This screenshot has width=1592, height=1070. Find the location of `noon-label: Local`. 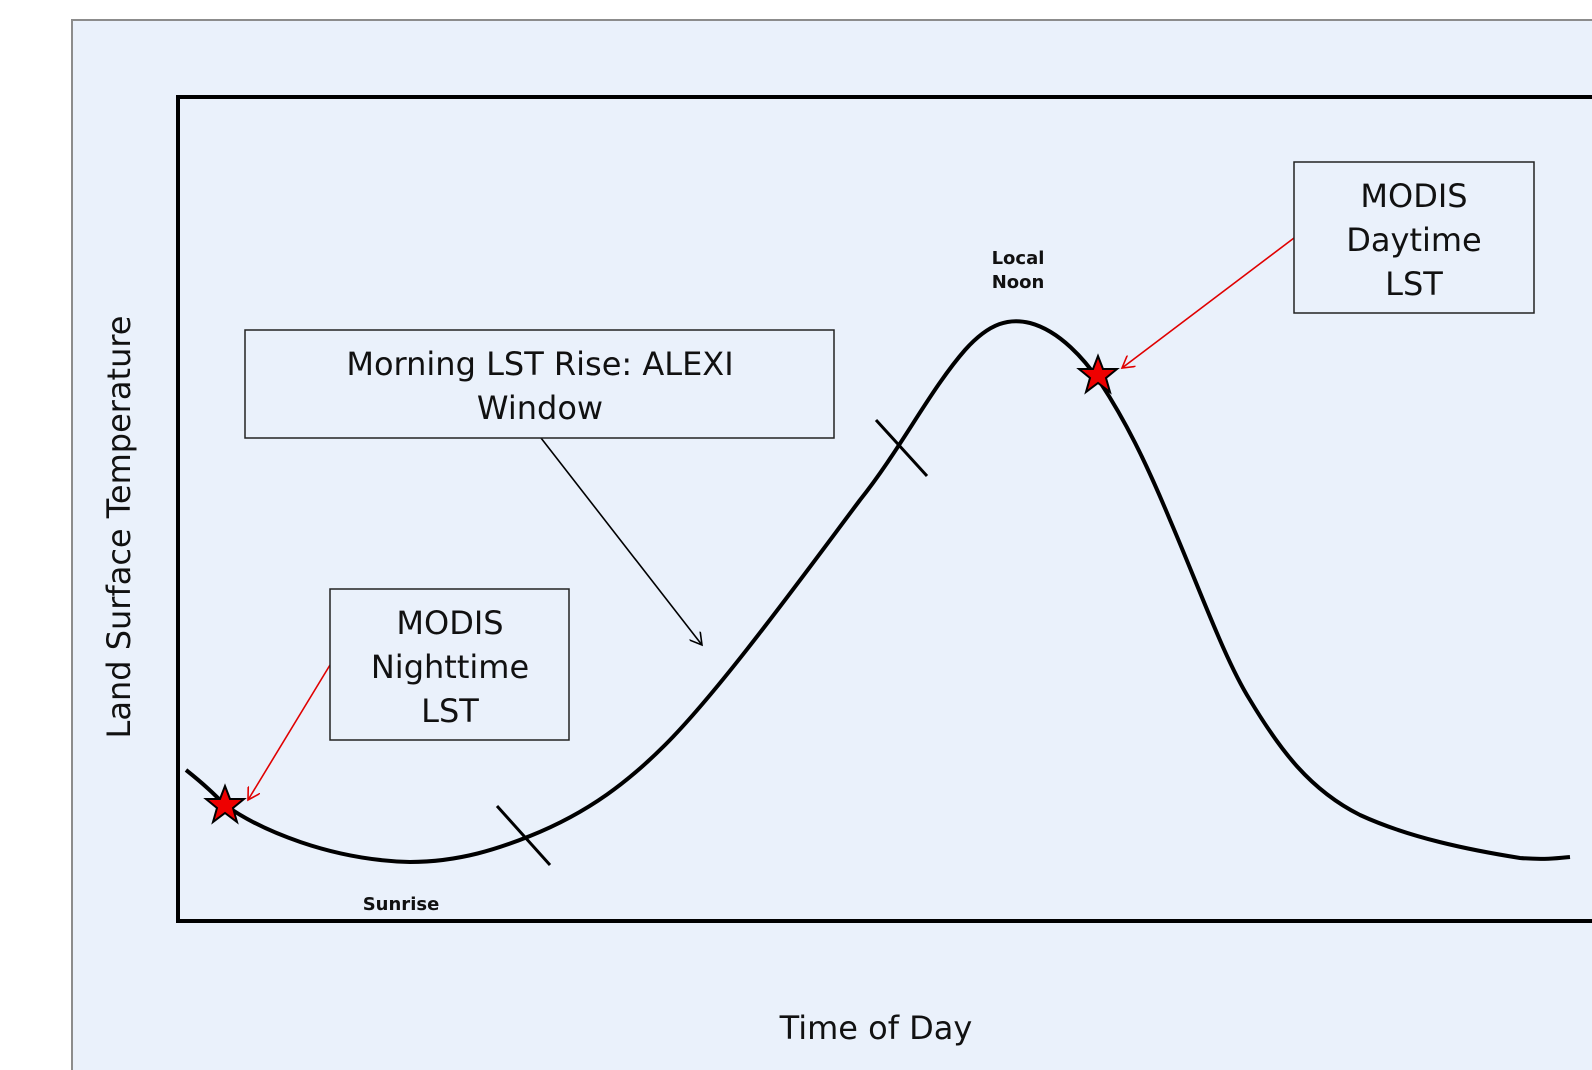

noon-label: Local is located at coordinates (1018, 258).